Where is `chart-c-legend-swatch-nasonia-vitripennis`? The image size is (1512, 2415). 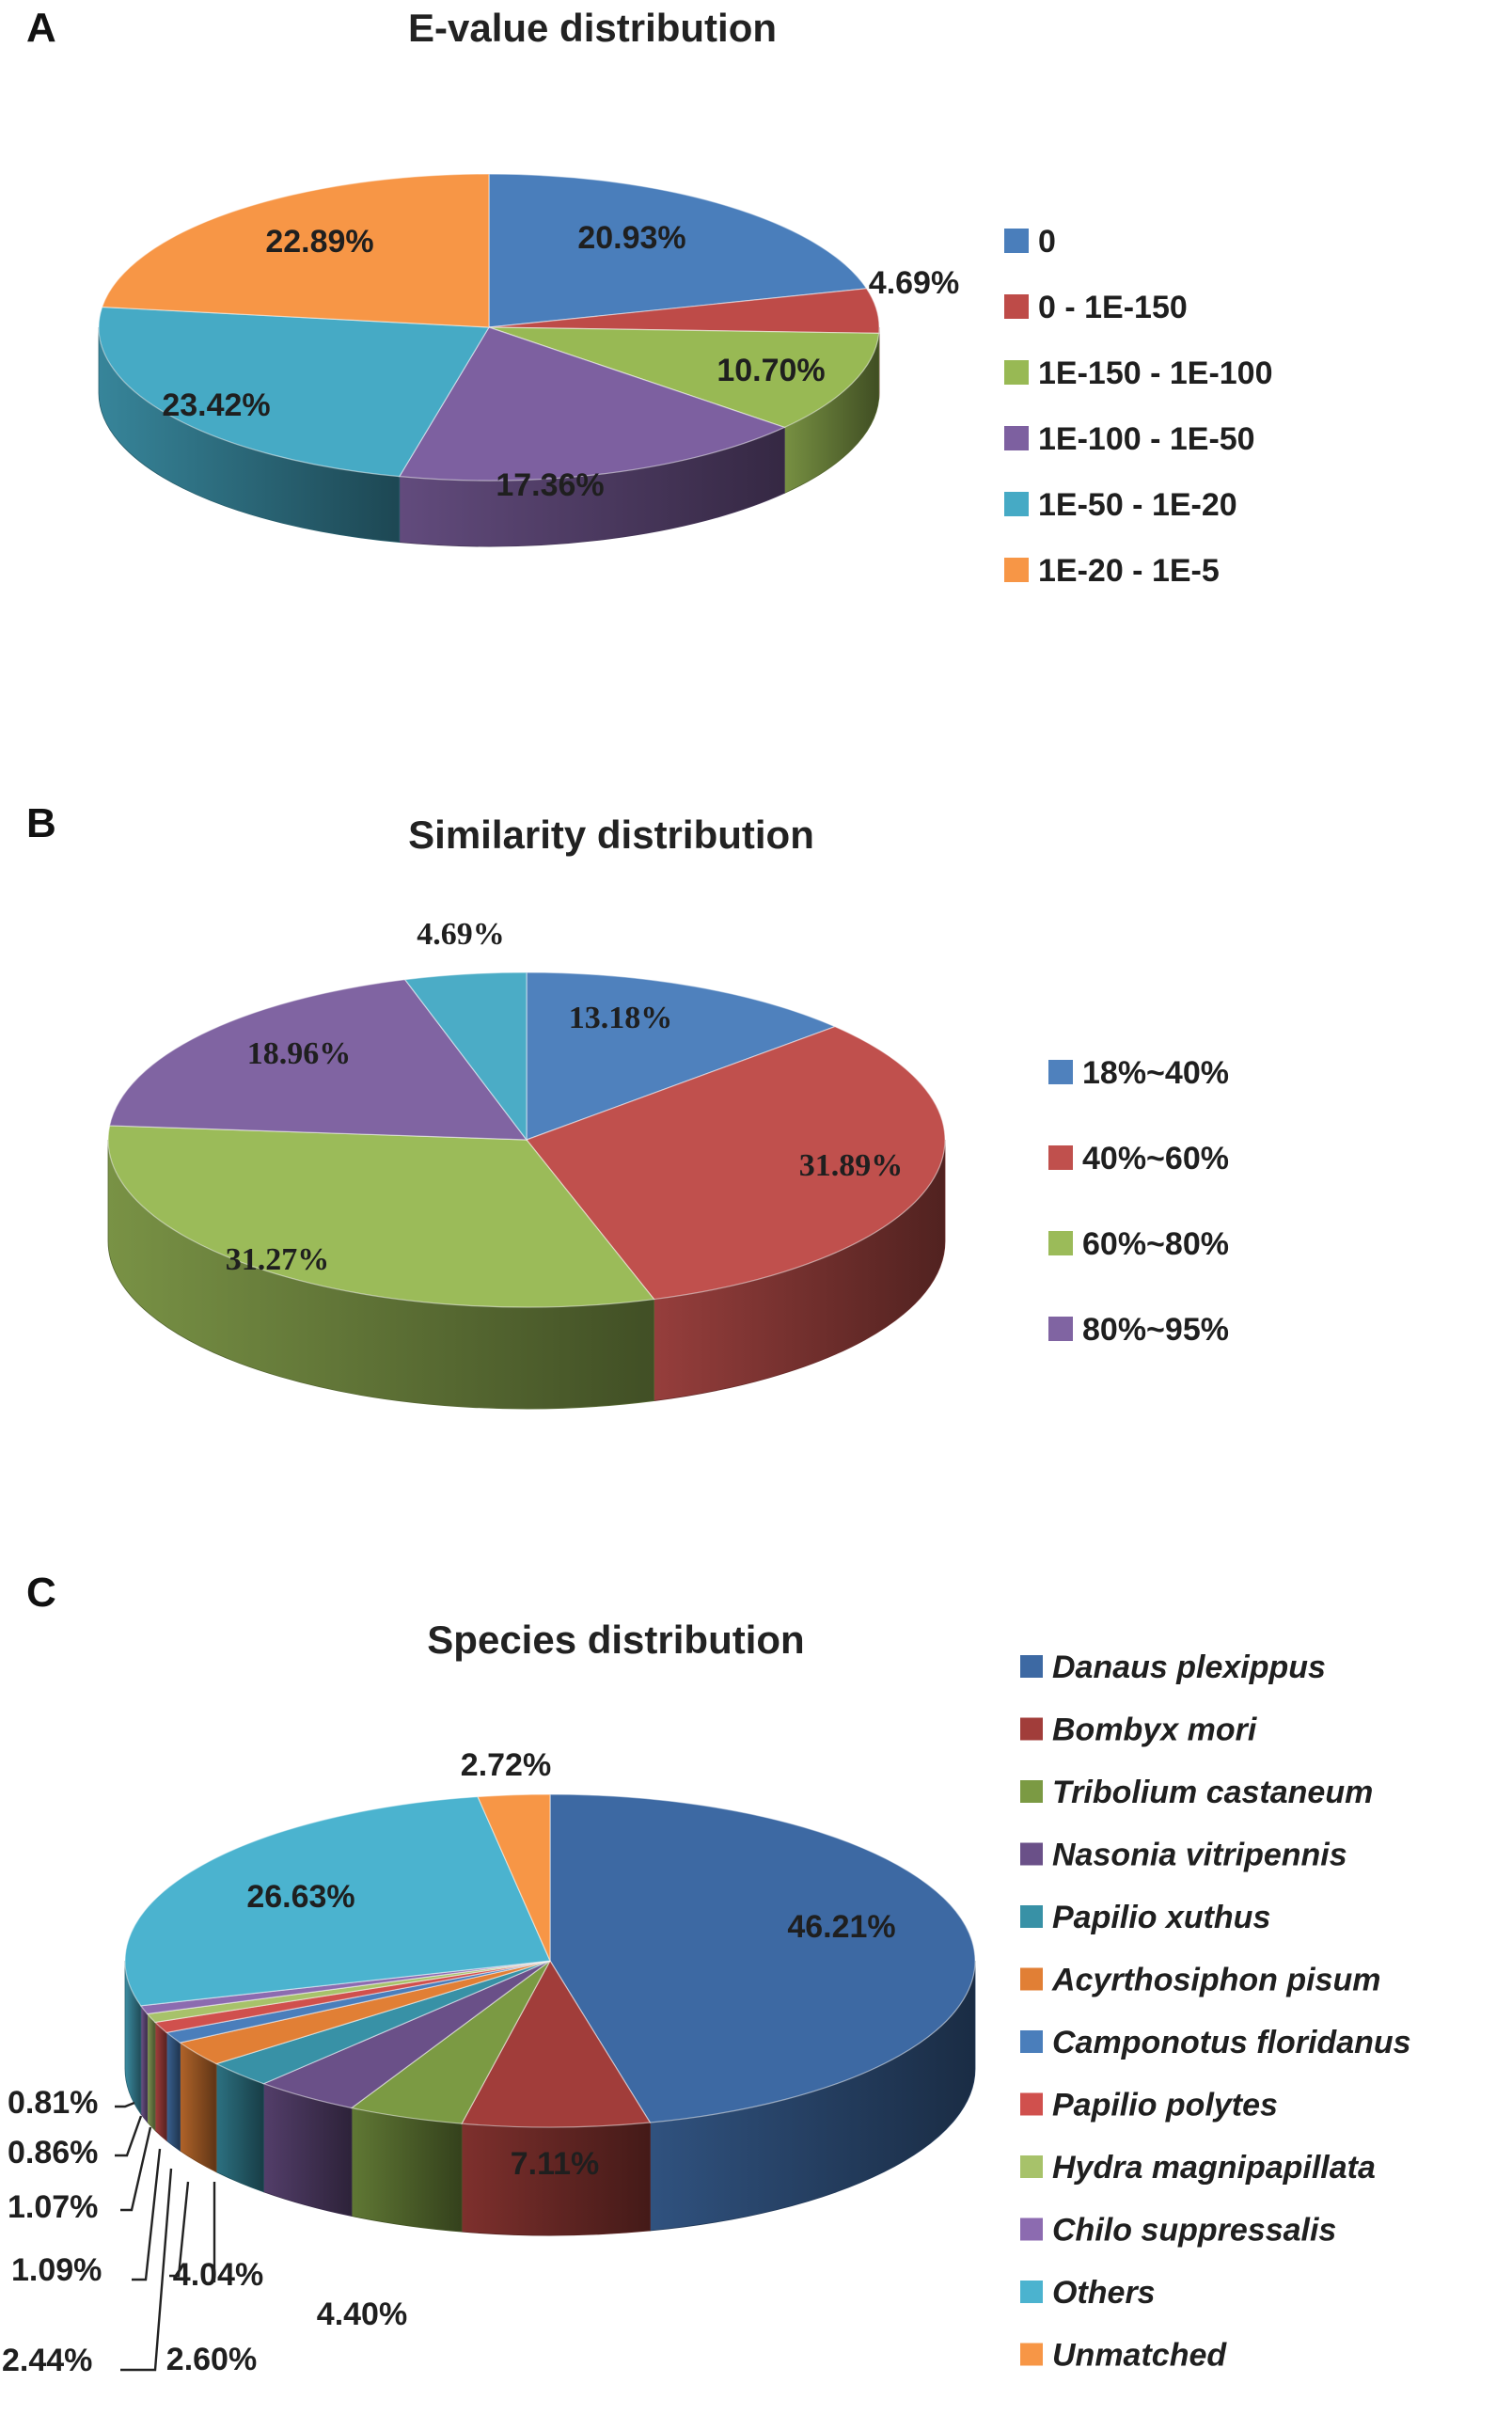 chart-c-legend-swatch-nasonia-vitripennis is located at coordinates (1031, 1854).